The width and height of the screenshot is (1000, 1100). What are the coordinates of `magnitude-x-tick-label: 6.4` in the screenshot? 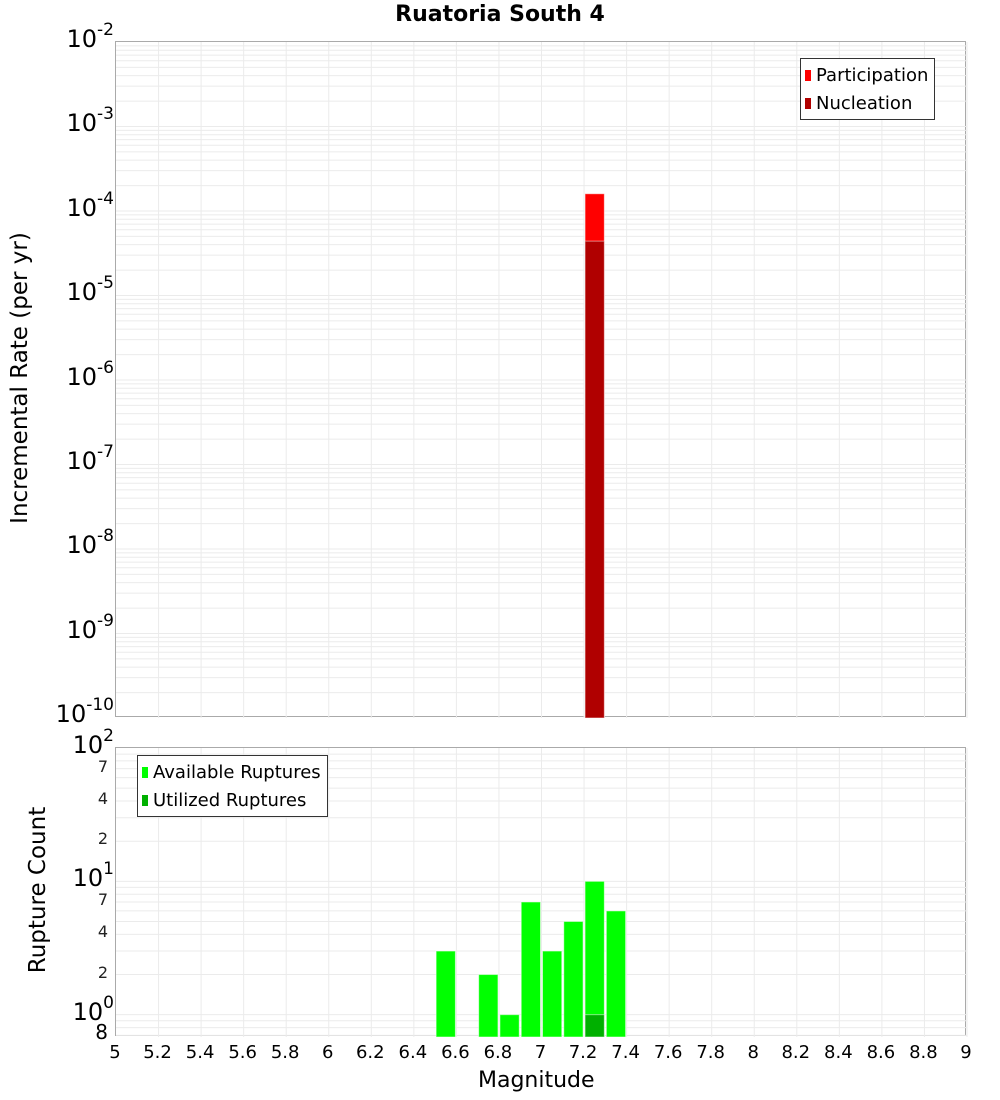 It's located at (413, 1052).